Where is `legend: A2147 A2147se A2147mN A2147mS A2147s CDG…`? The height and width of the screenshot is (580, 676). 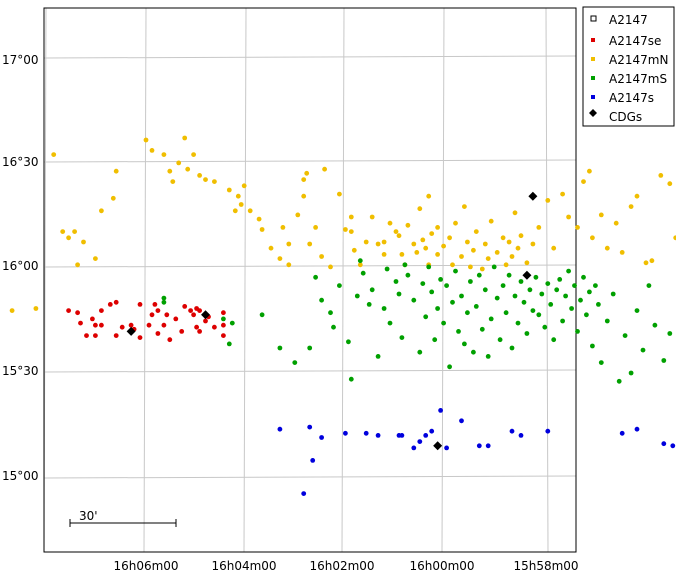 legend: A2147 A2147se A2147mN A2147mS A2147s CDG… is located at coordinates (628, 66).